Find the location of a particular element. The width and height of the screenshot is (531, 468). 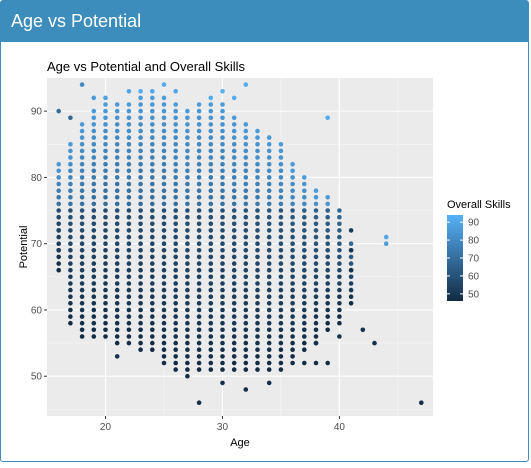

legend-tick-label: 70 is located at coordinates (474, 259).